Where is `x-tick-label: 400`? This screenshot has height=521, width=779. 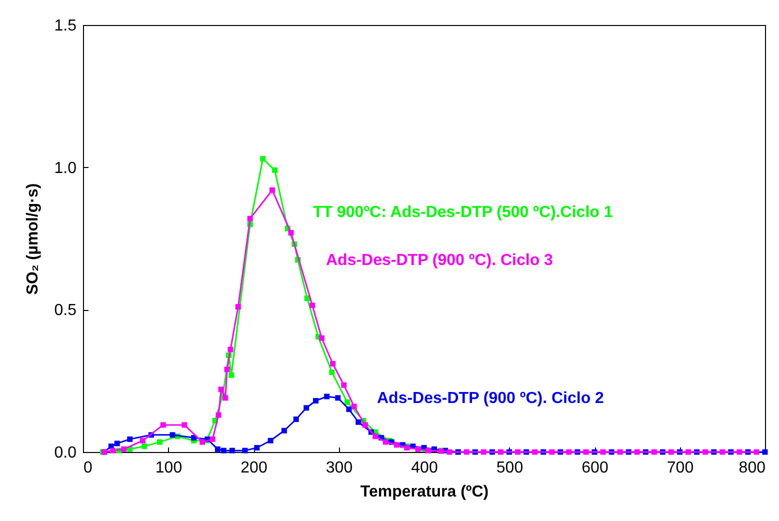 x-tick-label: 400 is located at coordinates (424, 468).